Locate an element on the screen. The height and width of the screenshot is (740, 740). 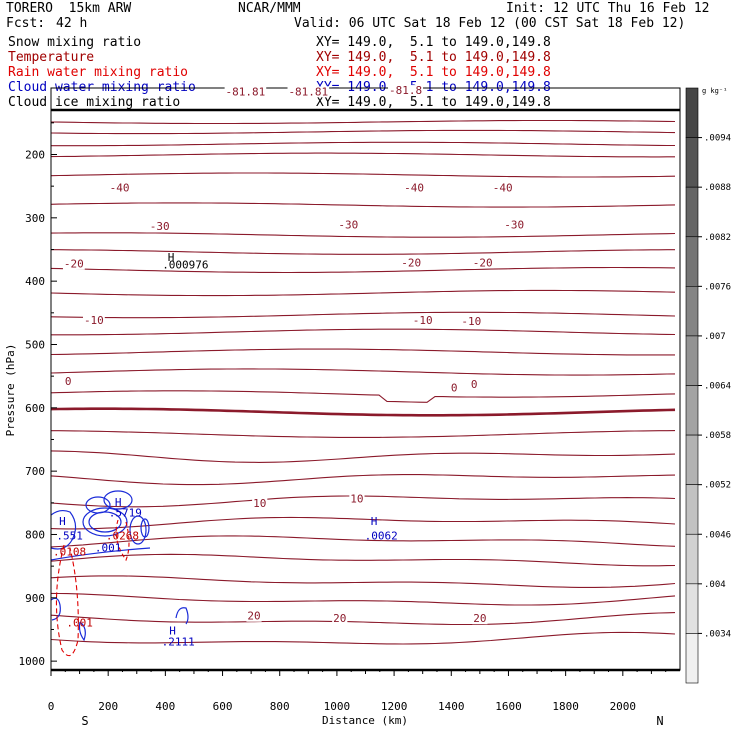
extremum-label: .5719 is located at coordinates (125, 513).